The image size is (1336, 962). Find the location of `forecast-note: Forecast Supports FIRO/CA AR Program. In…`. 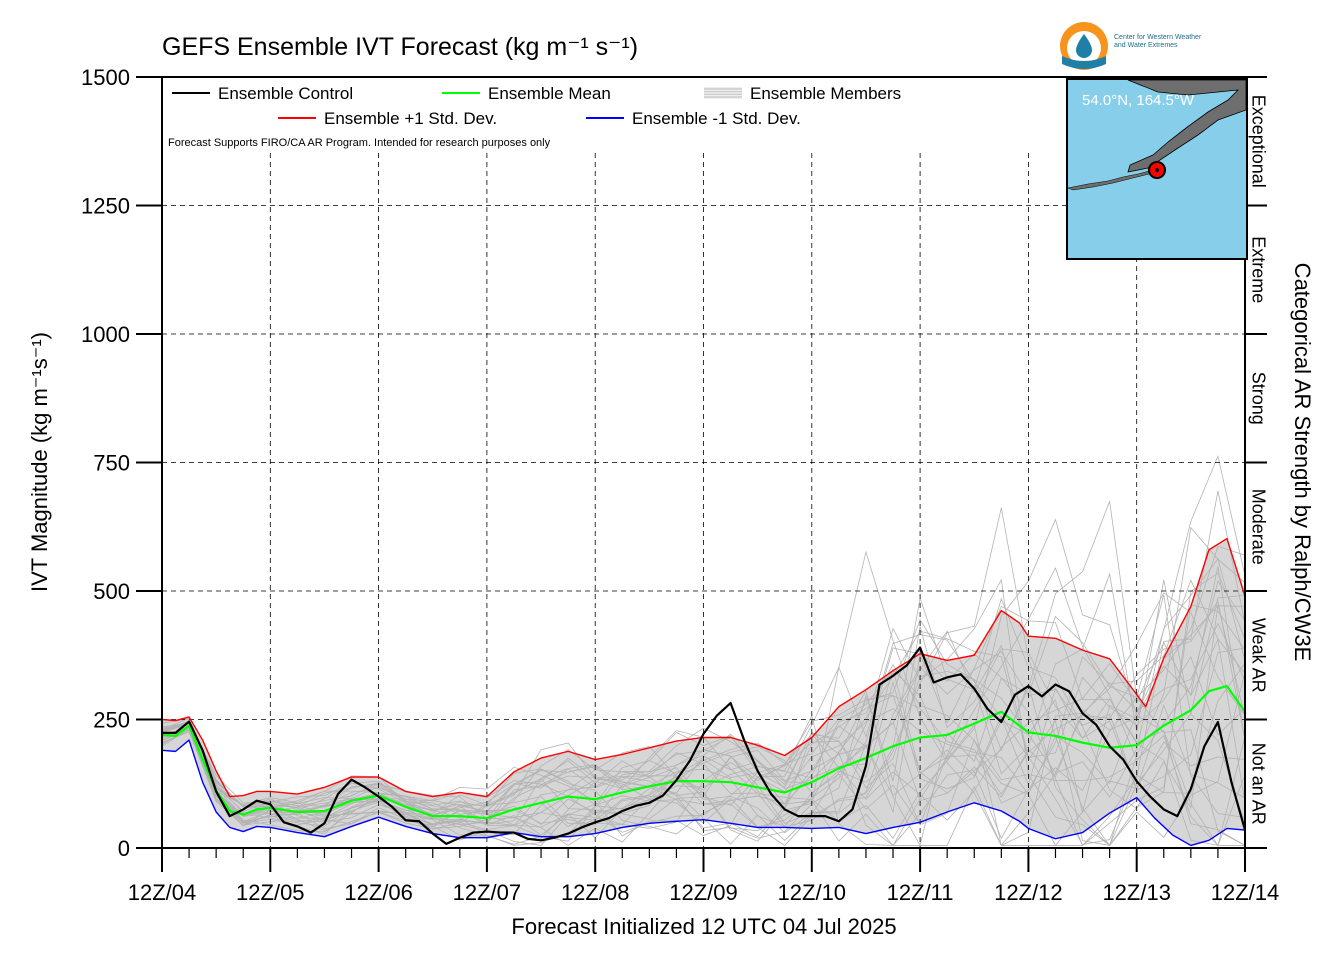

forecast-note: Forecast Supports FIRO/CA AR Program. In… is located at coordinates (359, 143).